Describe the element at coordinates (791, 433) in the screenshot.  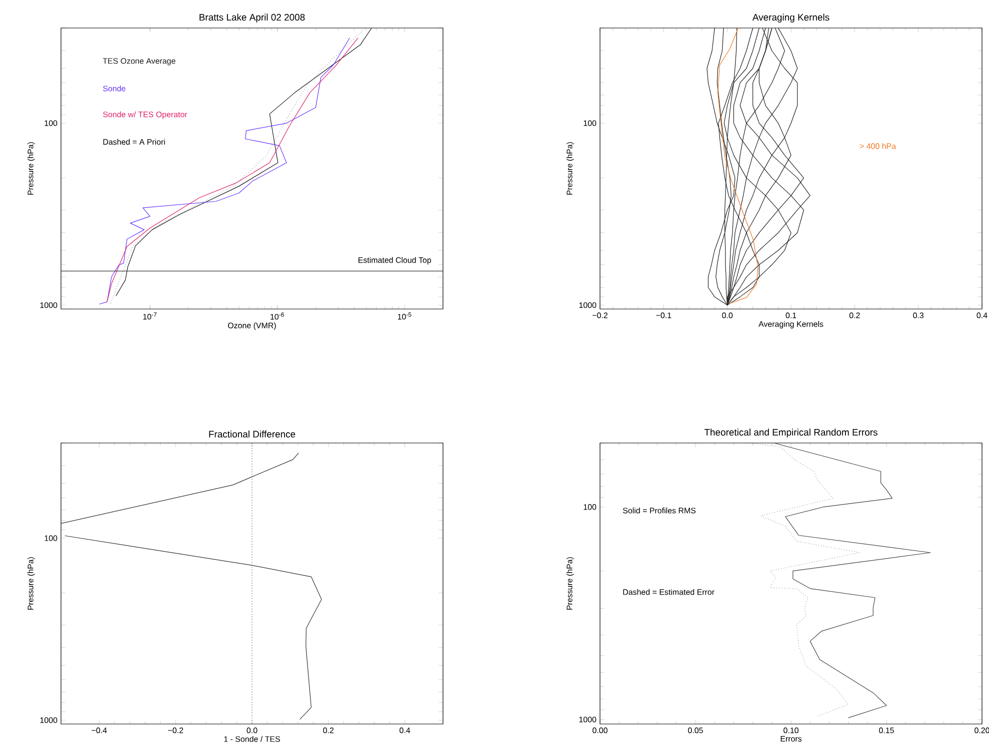
I see `chart-title: Theoretical and Empirical Random Errors` at that location.